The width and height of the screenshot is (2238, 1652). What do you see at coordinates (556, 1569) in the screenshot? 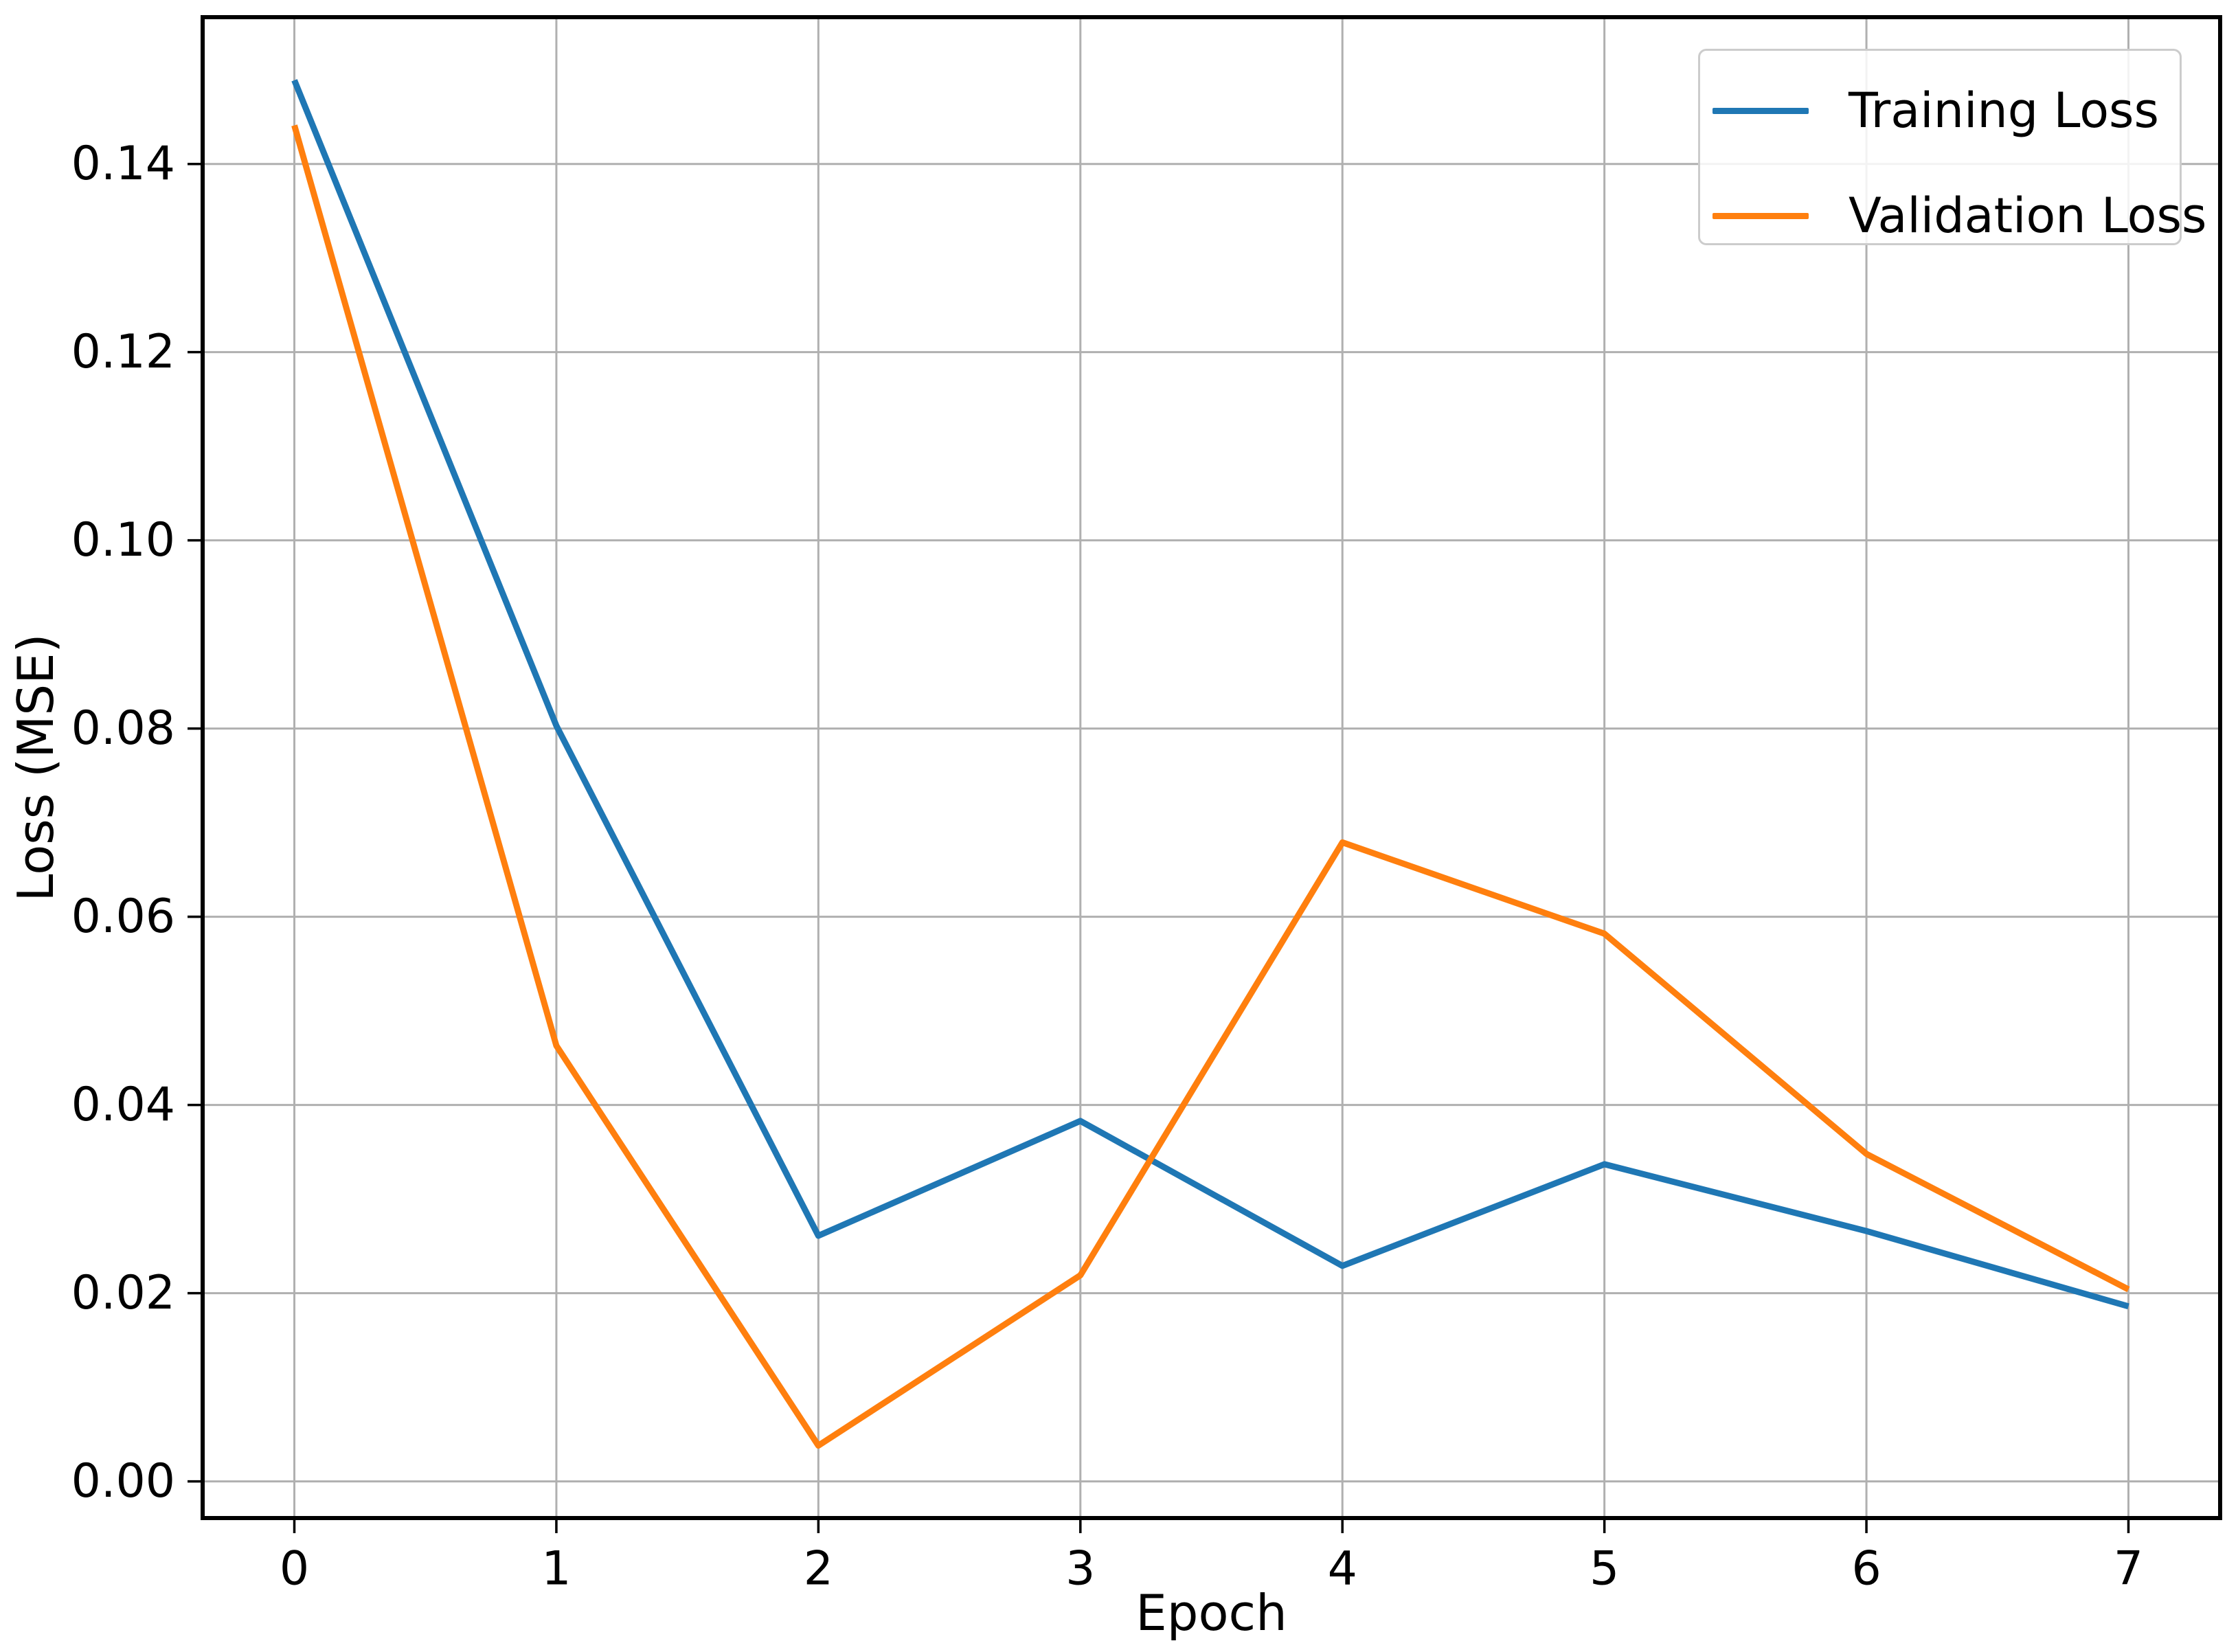
I see `x-tick-label: 1` at bounding box center [556, 1569].